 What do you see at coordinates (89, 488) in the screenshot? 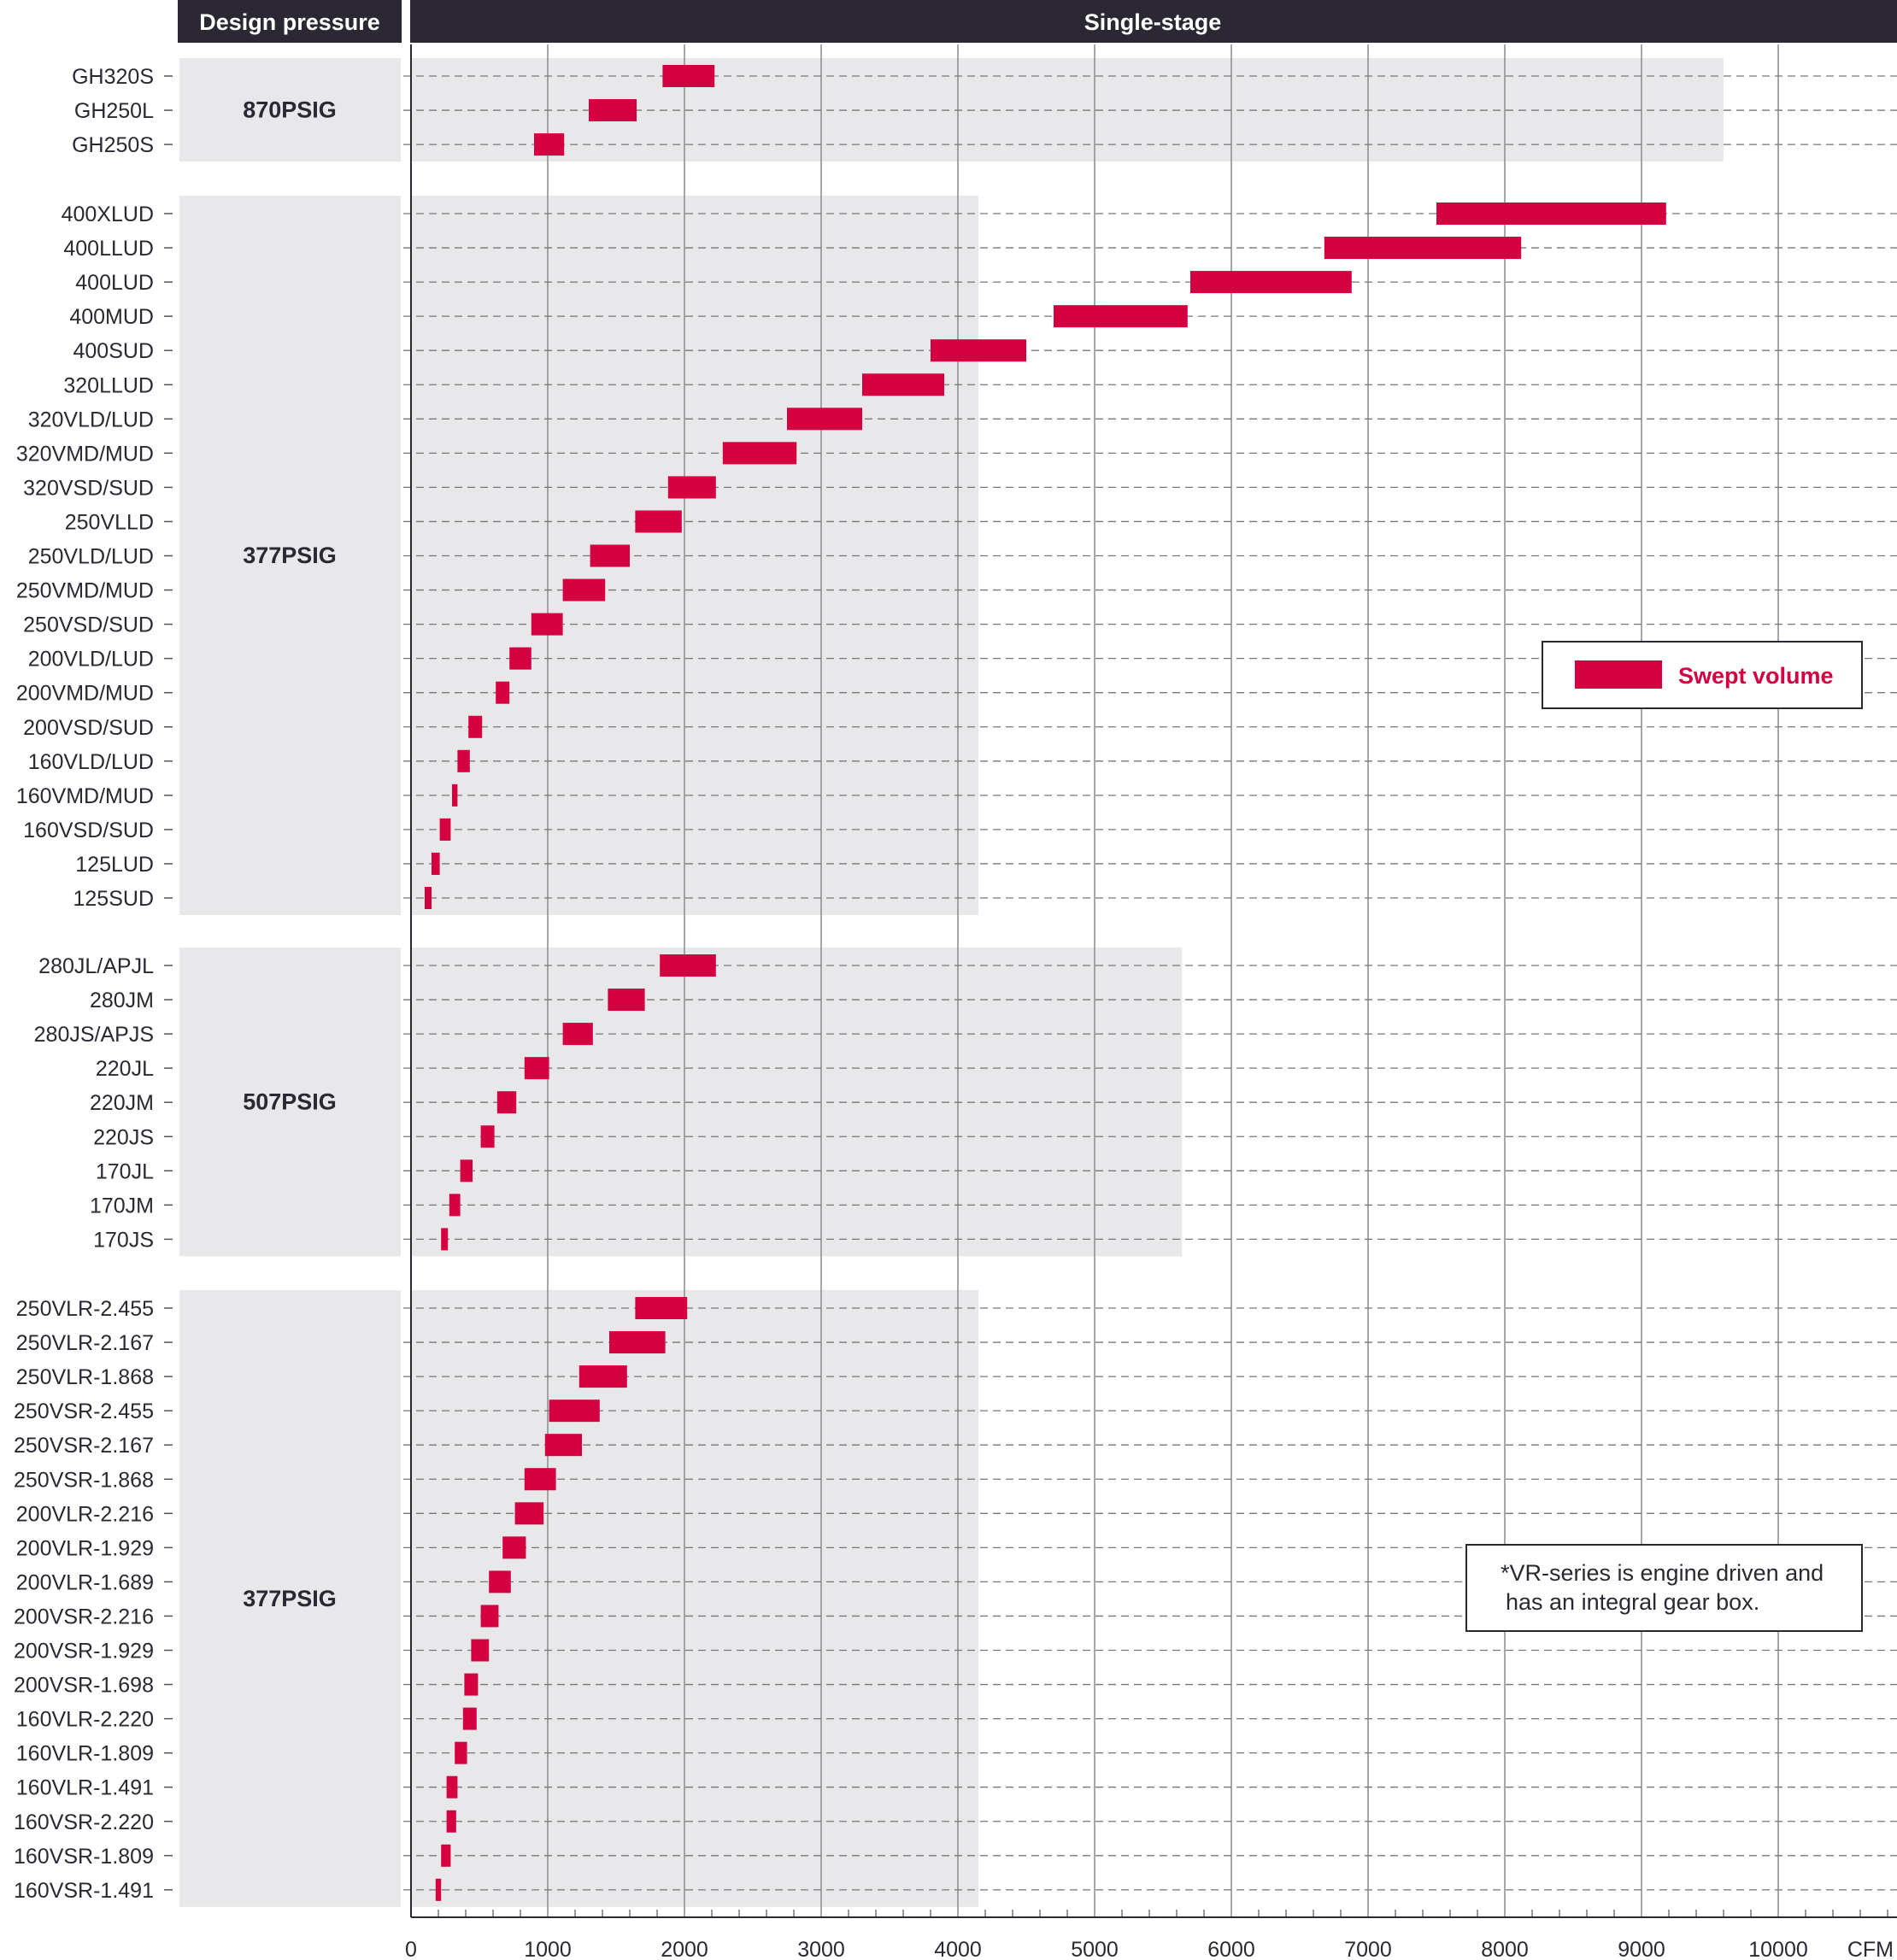
I see `model-label: 320VSD/SUD` at bounding box center [89, 488].